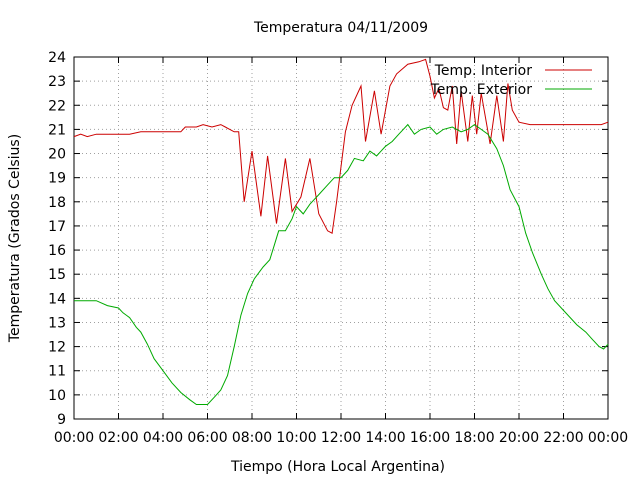  I want to click on x-tick-label: 14:00, so click(385, 438).